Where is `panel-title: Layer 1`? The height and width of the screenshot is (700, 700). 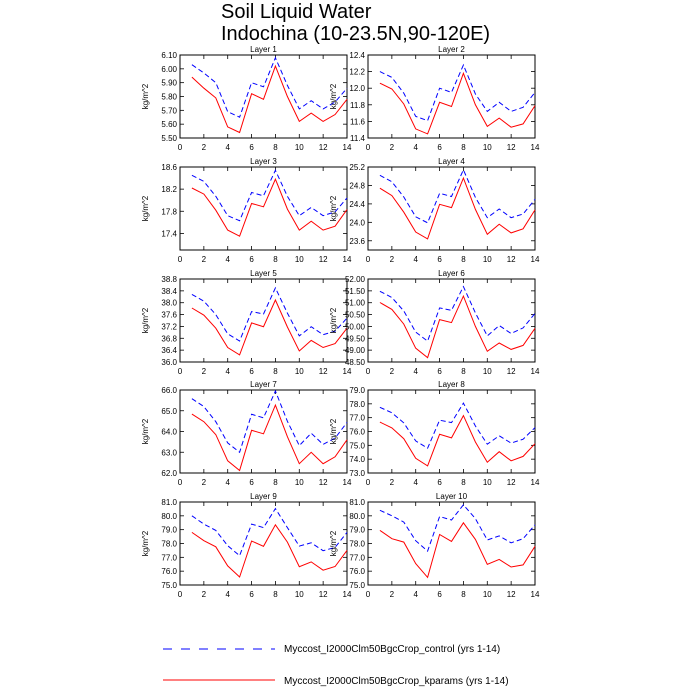 panel-title: Layer 1 is located at coordinates (263, 49).